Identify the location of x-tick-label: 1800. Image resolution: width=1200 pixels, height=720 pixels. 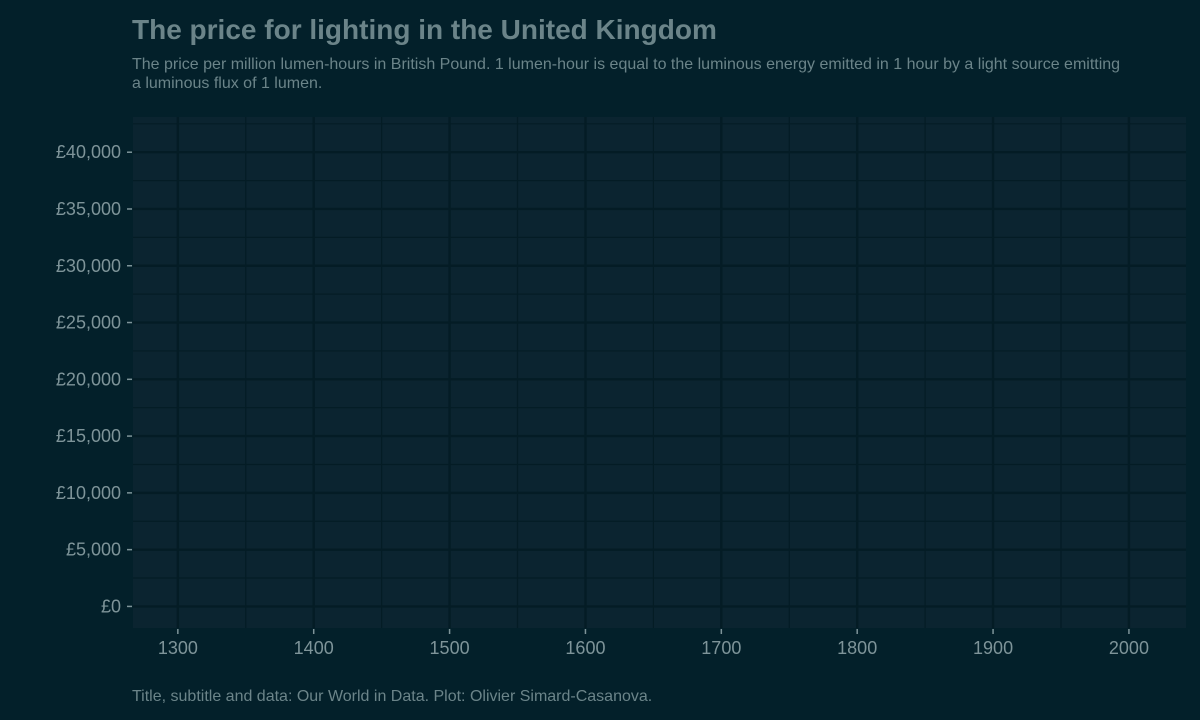
(857, 648).